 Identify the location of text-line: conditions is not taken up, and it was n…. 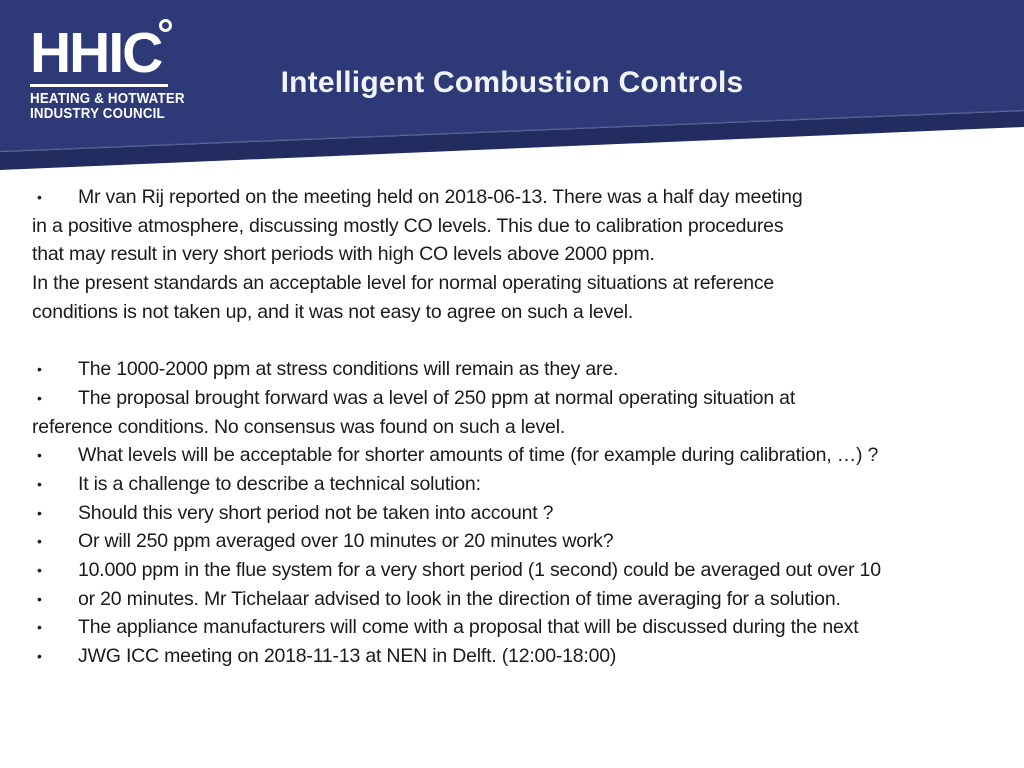
(512, 312).